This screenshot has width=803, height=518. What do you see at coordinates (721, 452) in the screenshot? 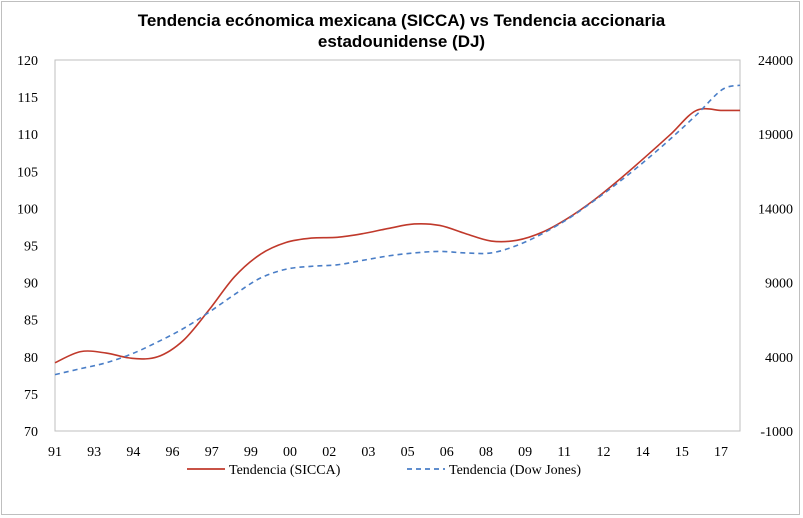
I see `x-axis-tick-label: 17` at bounding box center [721, 452].